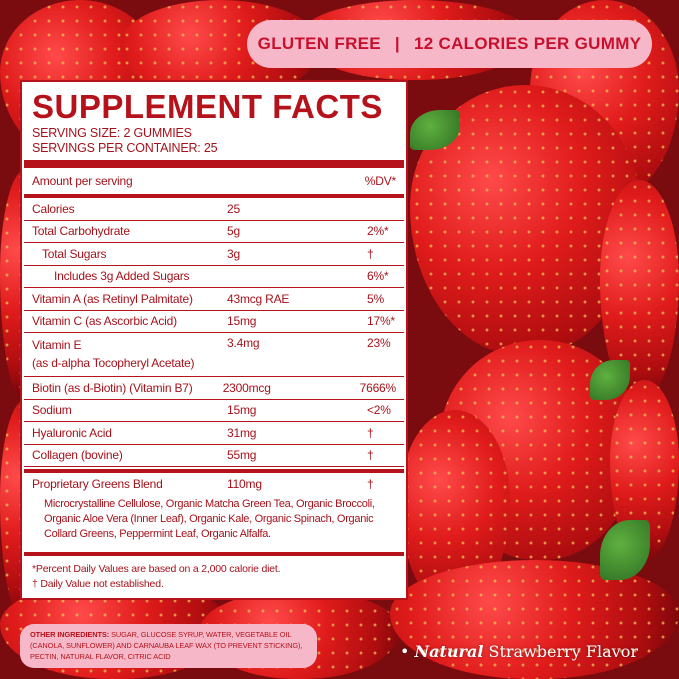 This screenshot has width=679, height=679. Describe the element at coordinates (72, 432) in the screenshot. I see `nutrient-name: Hyaluronic Acid` at that location.